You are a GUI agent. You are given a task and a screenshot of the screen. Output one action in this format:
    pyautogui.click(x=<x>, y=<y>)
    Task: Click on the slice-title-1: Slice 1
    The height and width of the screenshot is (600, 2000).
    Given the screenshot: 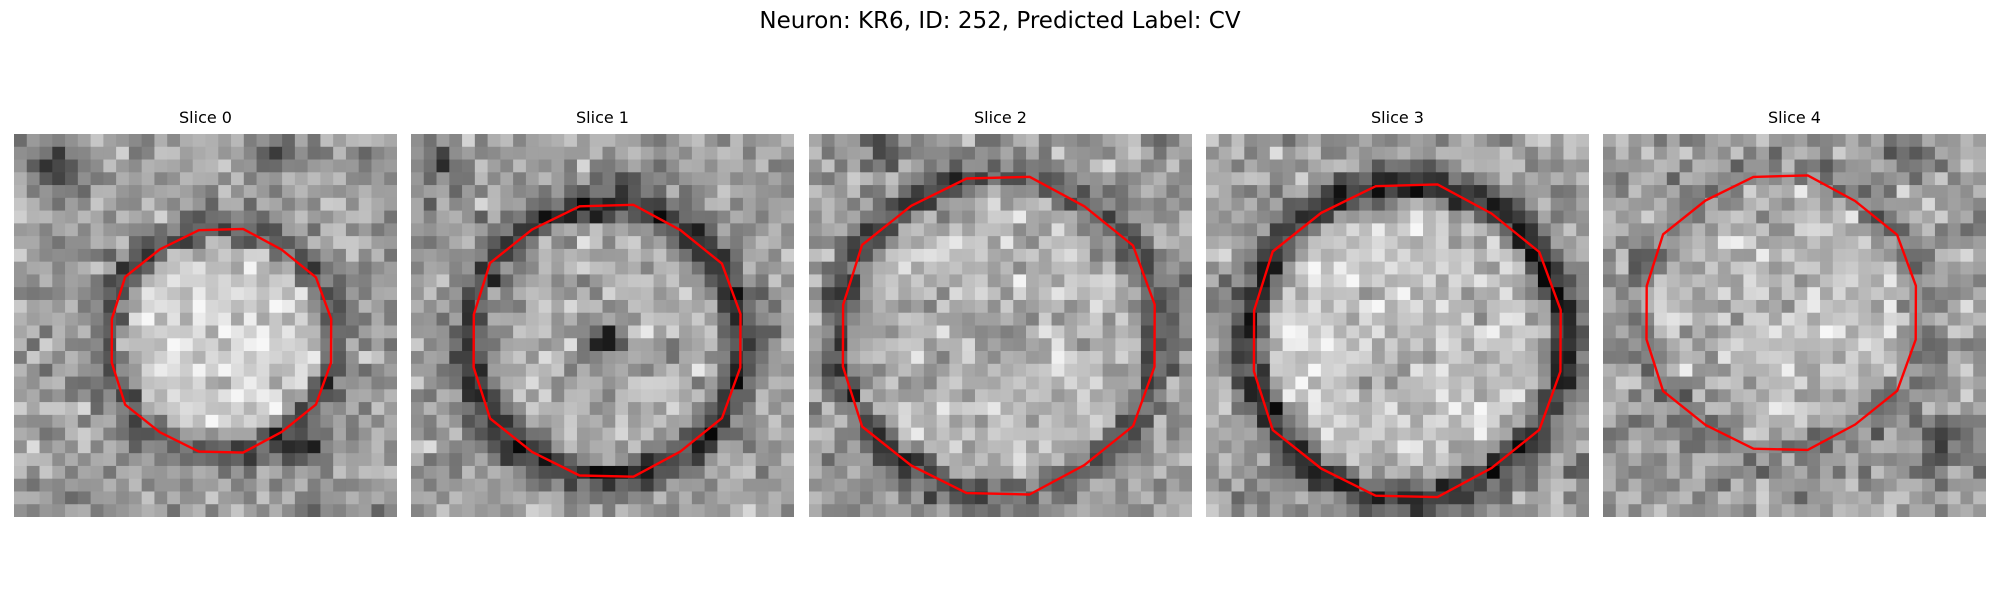 What is the action you would take?
    pyautogui.click(x=602, y=117)
    